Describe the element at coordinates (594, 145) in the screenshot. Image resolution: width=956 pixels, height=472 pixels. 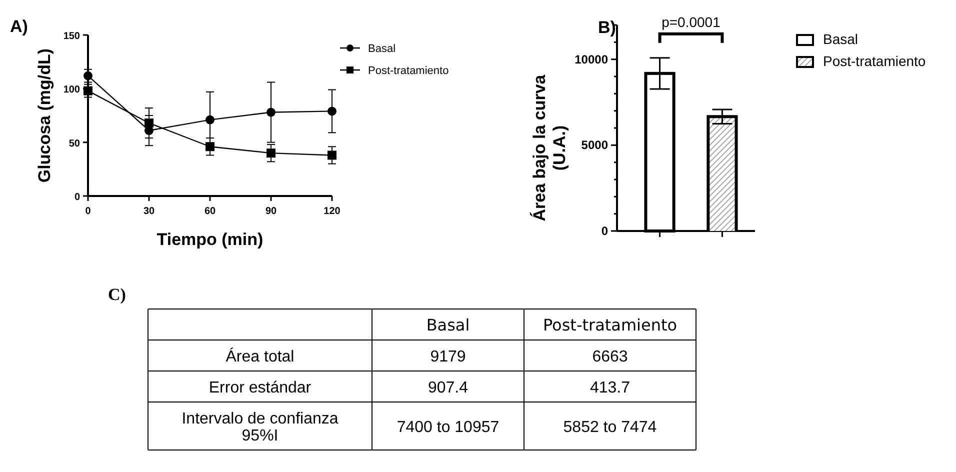
I see `y-tick-label: 5000` at that location.